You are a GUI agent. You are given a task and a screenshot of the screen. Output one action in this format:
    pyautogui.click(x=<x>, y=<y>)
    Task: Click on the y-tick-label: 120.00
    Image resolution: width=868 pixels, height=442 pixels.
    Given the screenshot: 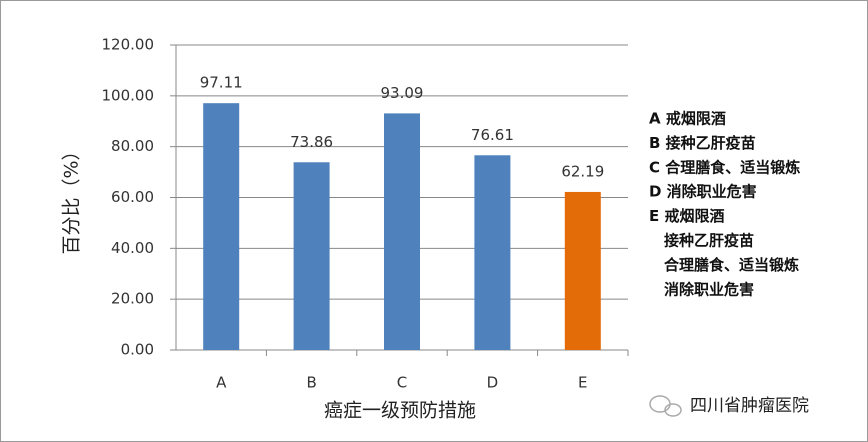 What is the action you would take?
    pyautogui.click(x=128, y=45)
    